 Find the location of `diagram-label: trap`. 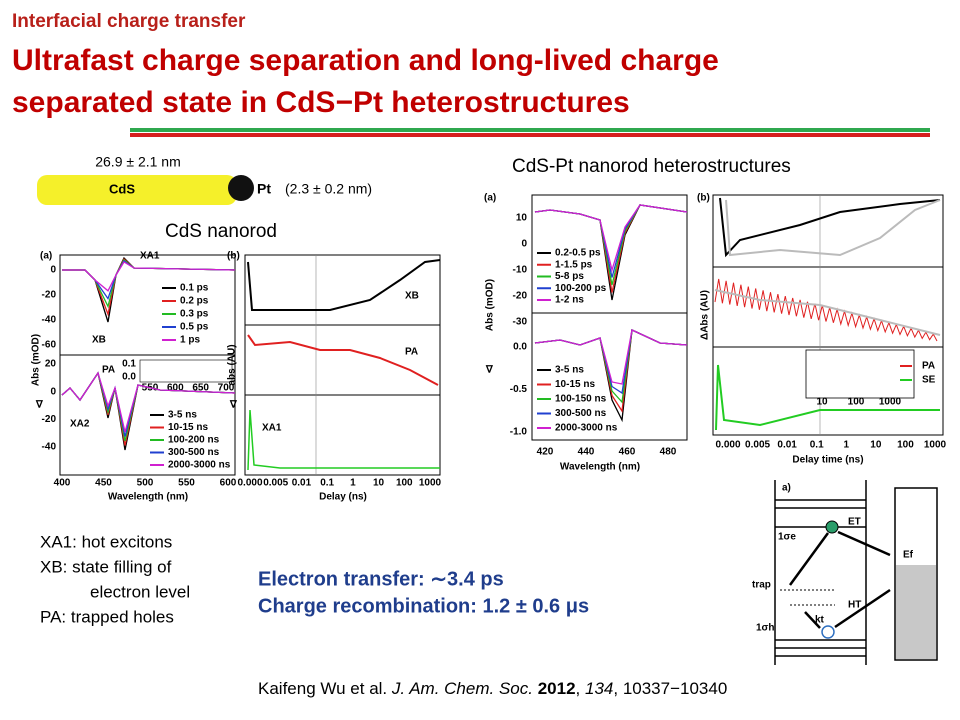

diagram-label: trap is located at coordinates (761, 585).